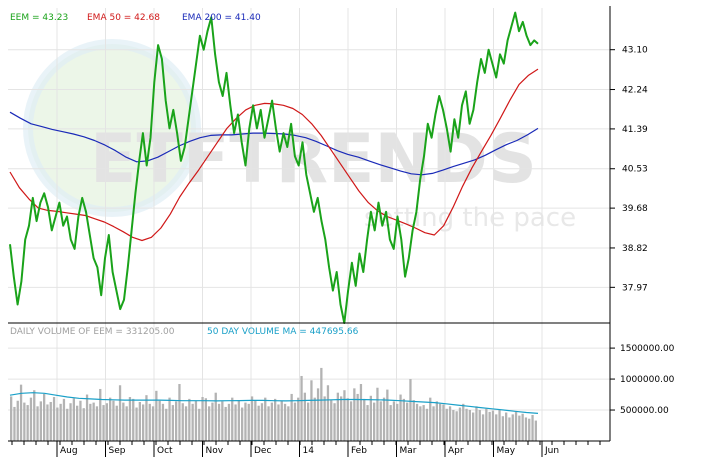 Image resolution: width=726 pixels, height=472 pixels. Describe the element at coordinates (635, 209) in the screenshot. I see `price-tick-label: 39.68` at that location.